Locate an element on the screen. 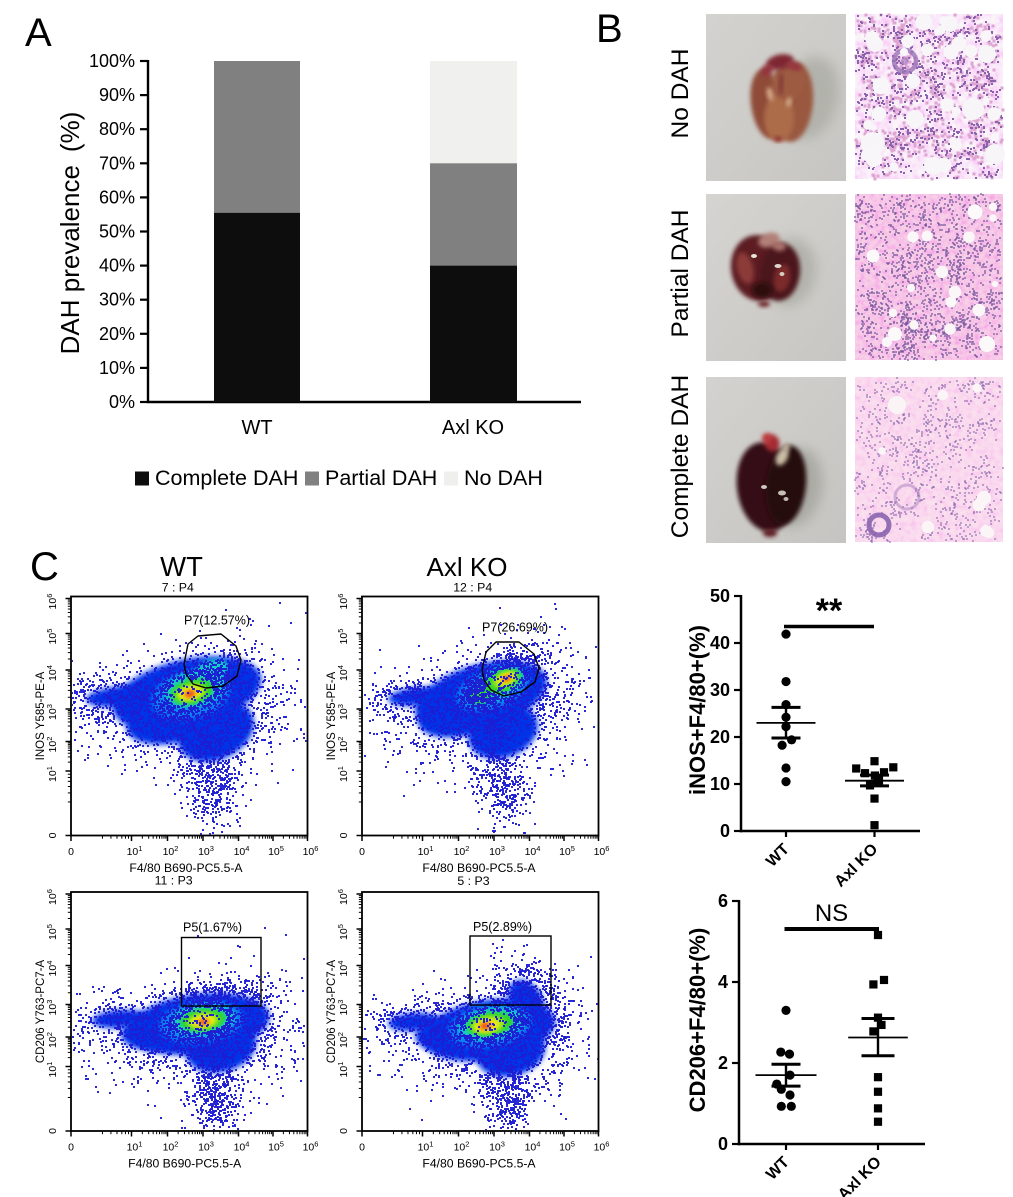  svg-text: 80% is located at coordinates (117, 129).